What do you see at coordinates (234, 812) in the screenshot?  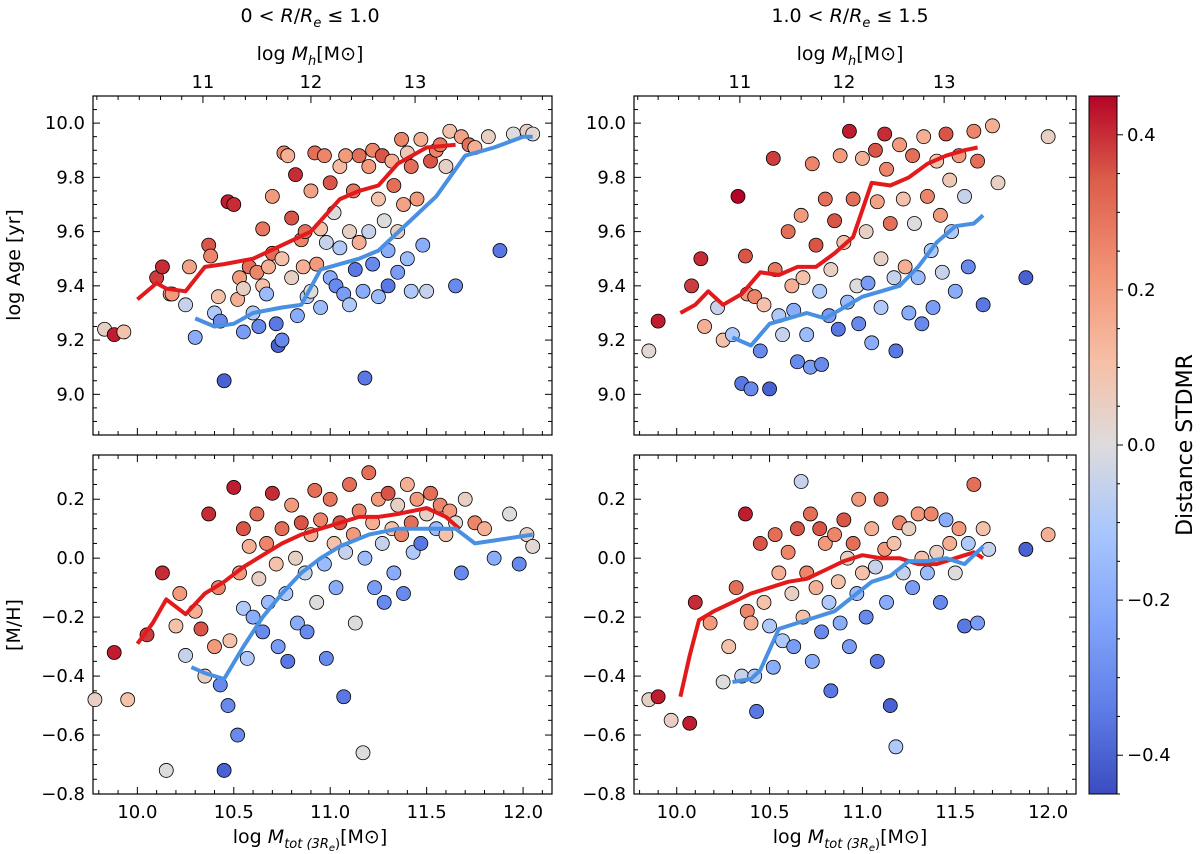 I see `x-tick-label: 10.5` at bounding box center [234, 812].